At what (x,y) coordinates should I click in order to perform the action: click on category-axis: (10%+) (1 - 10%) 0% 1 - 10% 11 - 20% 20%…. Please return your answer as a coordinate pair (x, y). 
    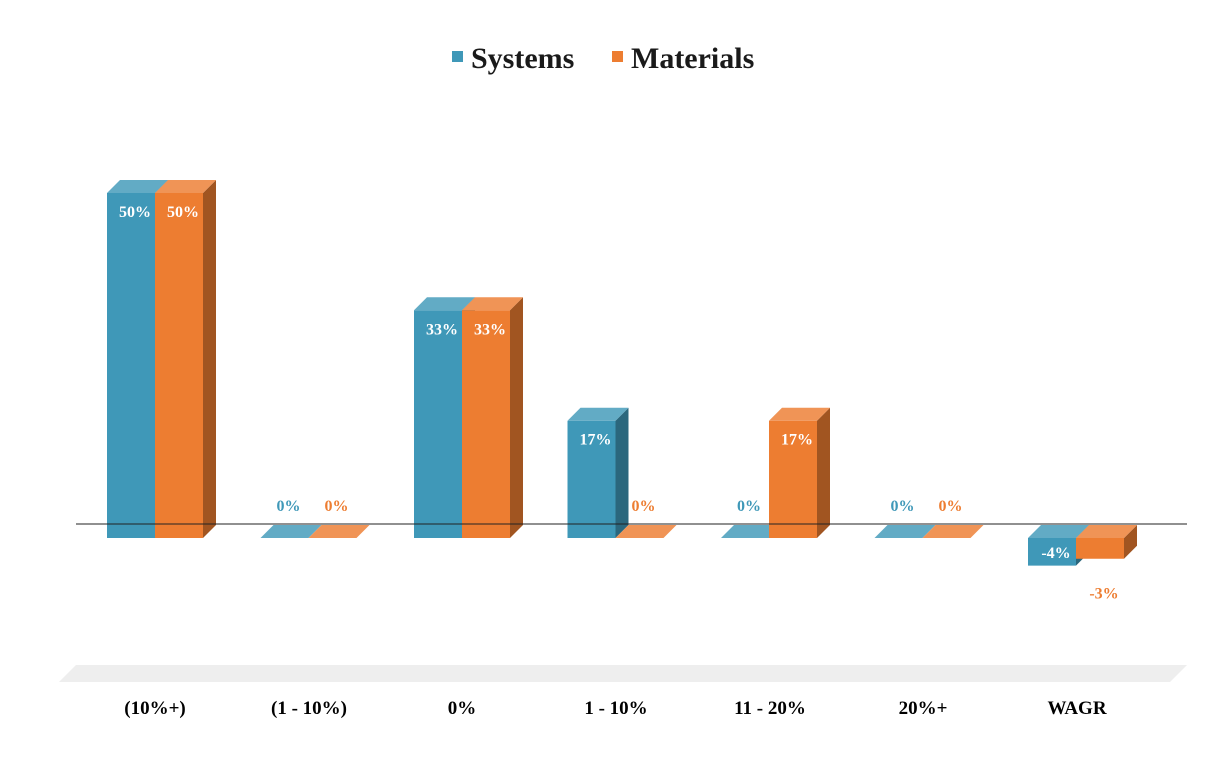
    Looking at the image, I should click on (615, 708).